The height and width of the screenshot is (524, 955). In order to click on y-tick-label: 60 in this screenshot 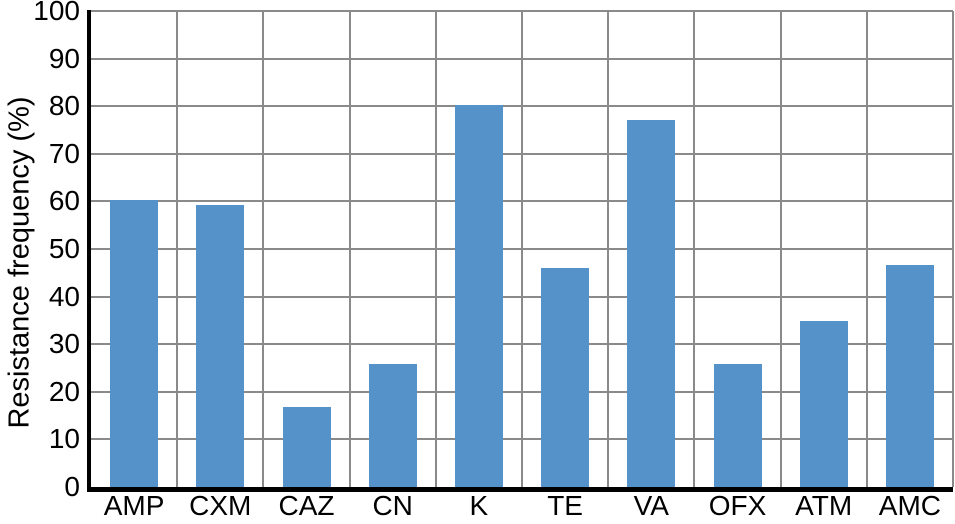, I will do `click(64, 201)`.